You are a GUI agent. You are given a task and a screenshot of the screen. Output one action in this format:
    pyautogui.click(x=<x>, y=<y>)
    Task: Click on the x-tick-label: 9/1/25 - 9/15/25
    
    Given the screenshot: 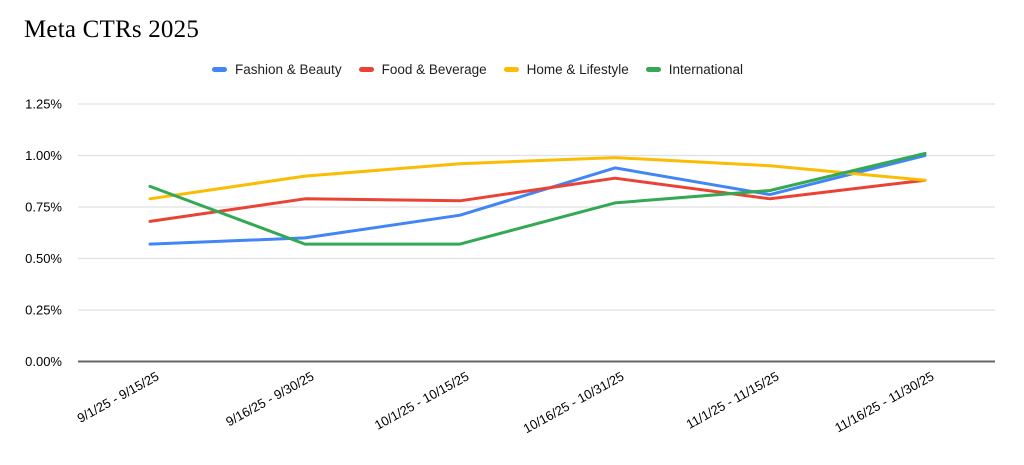 What is the action you would take?
    pyautogui.click(x=118, y=397)
    